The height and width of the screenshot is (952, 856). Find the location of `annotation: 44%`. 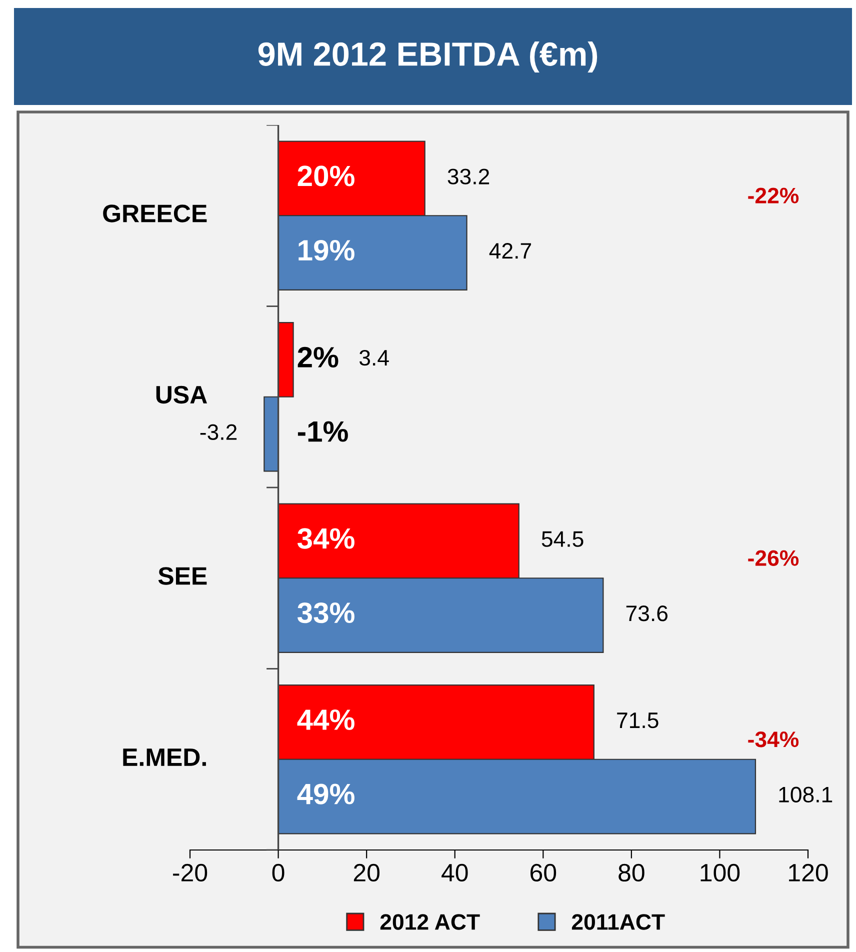

annotation: 44% is located at coordinates (325, 719).